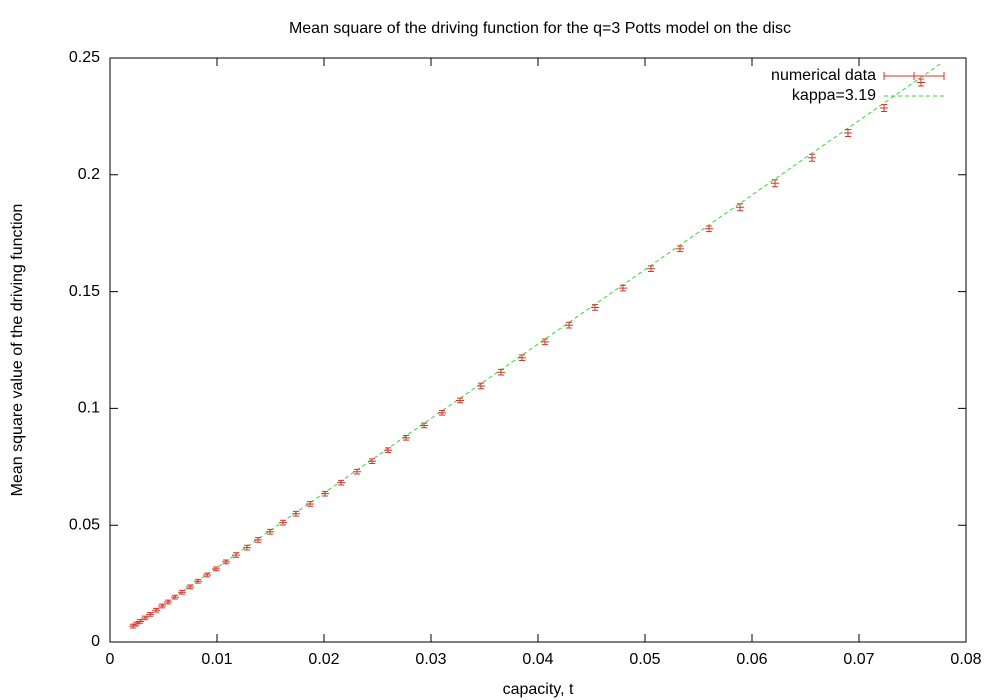  What do you see at coordinates (965, 659) in the screenshot?
I see `x-tick-label: 0.08` at bounding box center [965, 659].